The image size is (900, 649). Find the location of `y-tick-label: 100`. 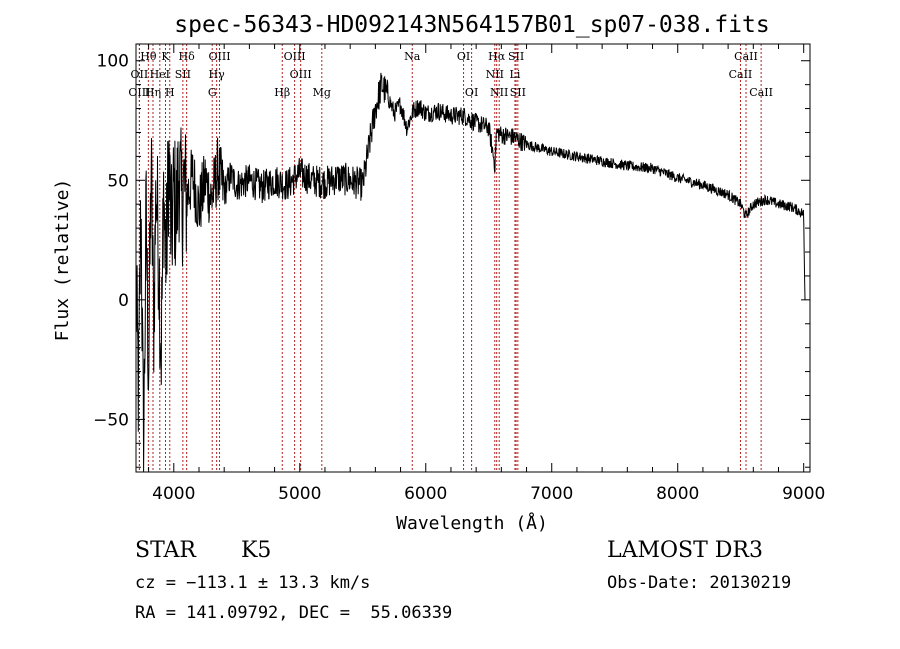

y-tick-label: 100 is located at coordinates (113, 62).